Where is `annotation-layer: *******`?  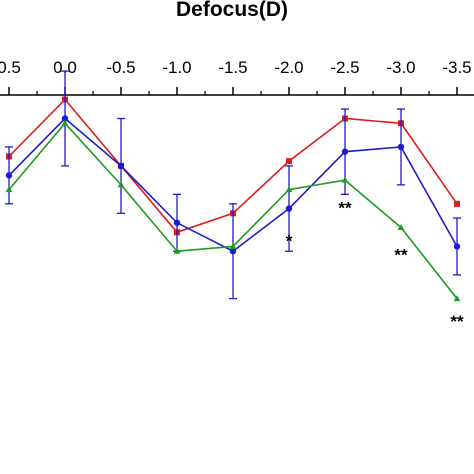
annotation-layer: ******* is located at coordinates (375, 264).